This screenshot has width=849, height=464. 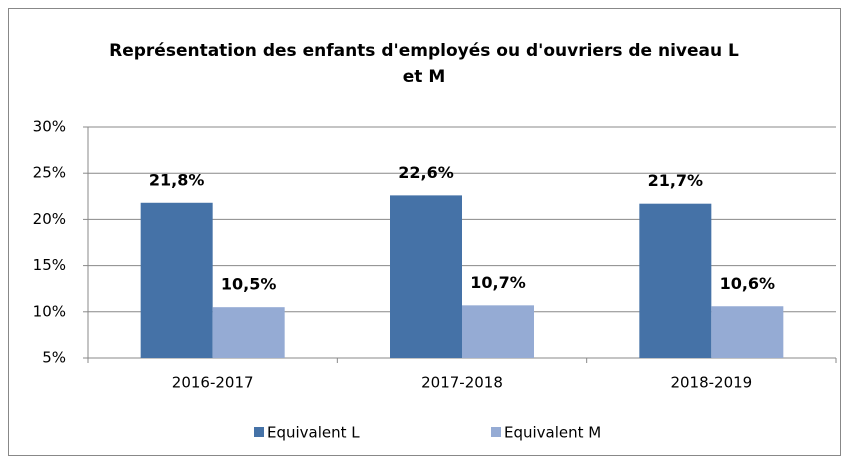 What do you see at coordinates (426, 172) in the screenshot?
I see `data-label: 22,6%` at bounding box center [426, 172].